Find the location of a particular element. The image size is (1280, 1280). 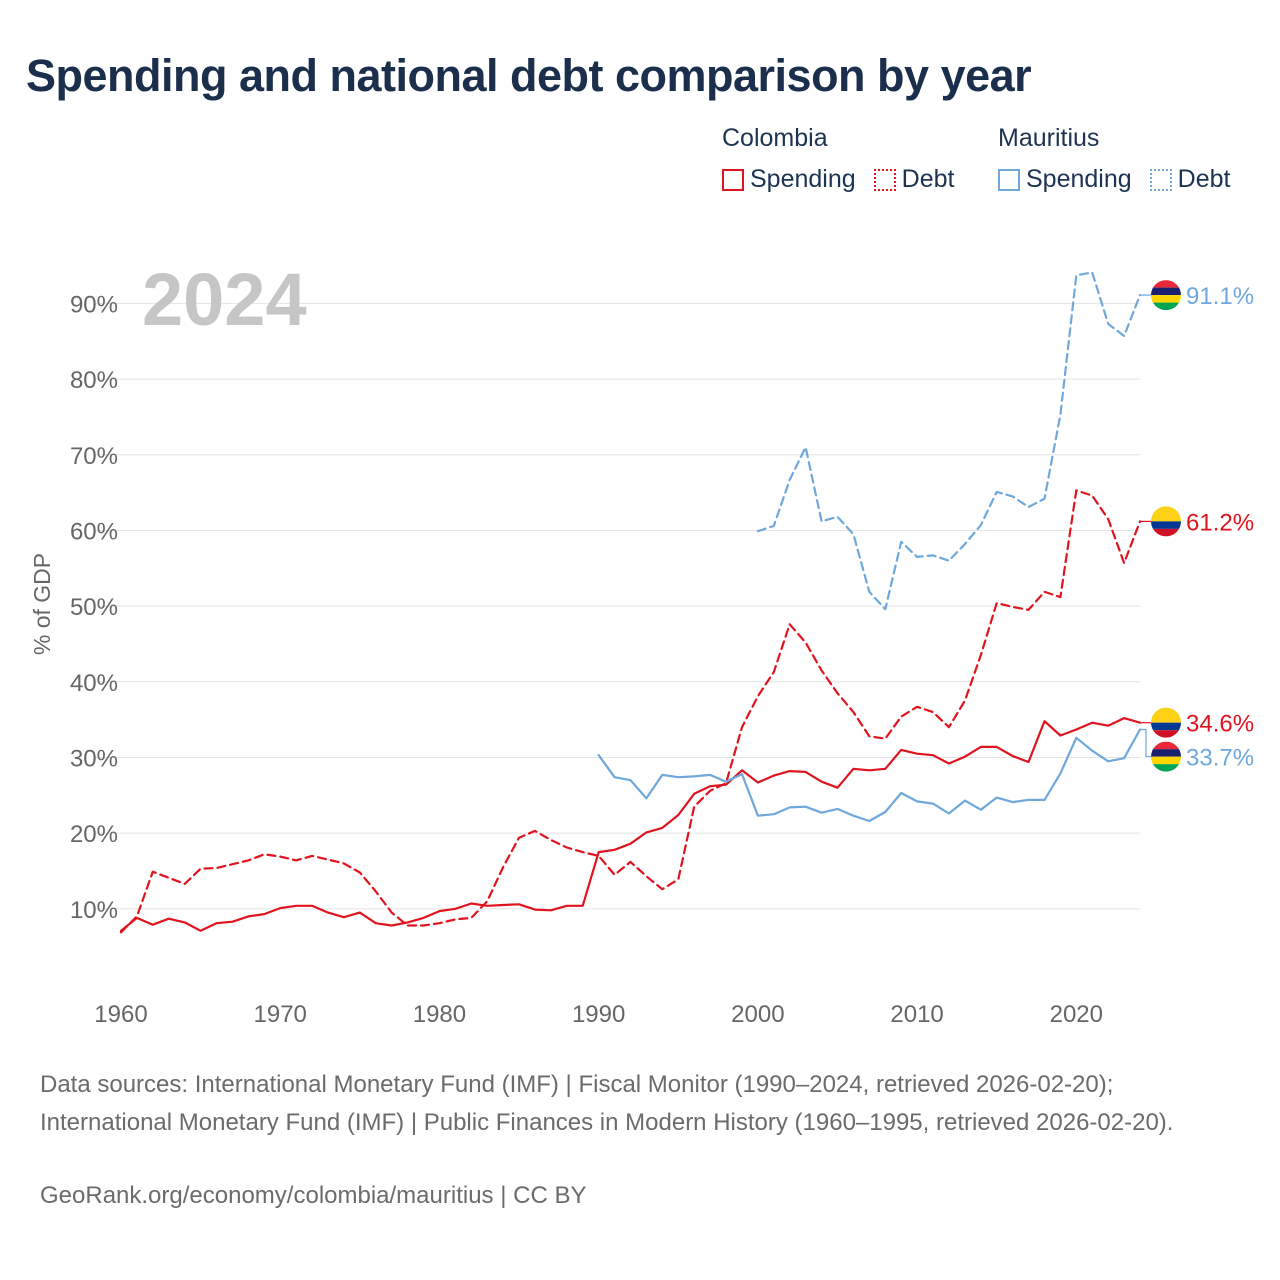

series-line-mauritius-spending is located at coordinates (869, 775).